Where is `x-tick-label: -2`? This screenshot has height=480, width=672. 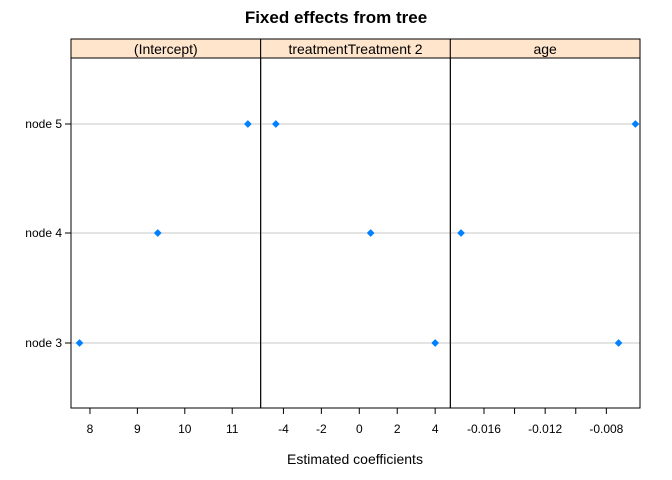
x-tick-label: -2 is located at coordinates (321, 429).